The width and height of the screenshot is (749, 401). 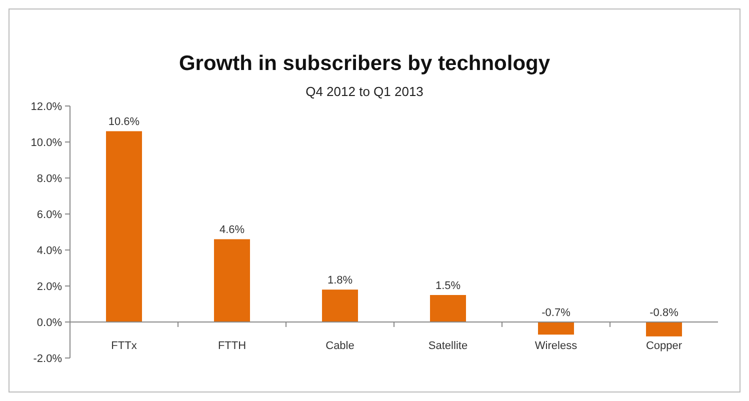 What do you see at coordinates (556, 346) in the screenshot?
I see `x-tick-label: Wireless` at bounding box center [556, 346].